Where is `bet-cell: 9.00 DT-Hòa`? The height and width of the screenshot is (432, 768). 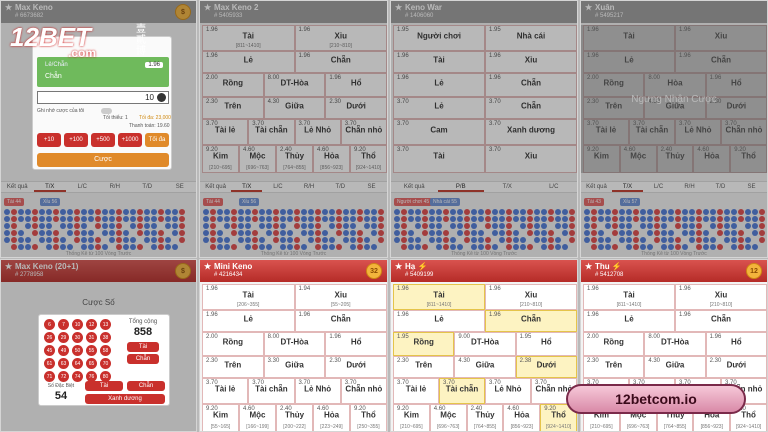 bet-cell: 9.00 DT-Hòa is located at coordinates (485, 344).